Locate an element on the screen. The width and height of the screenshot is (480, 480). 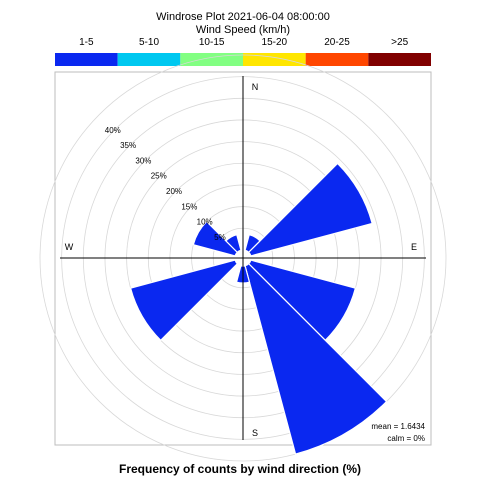
speed-legend: 1-5 5-10 10-15 15-20 20-25 >25 is located at coordinates (243, 51).